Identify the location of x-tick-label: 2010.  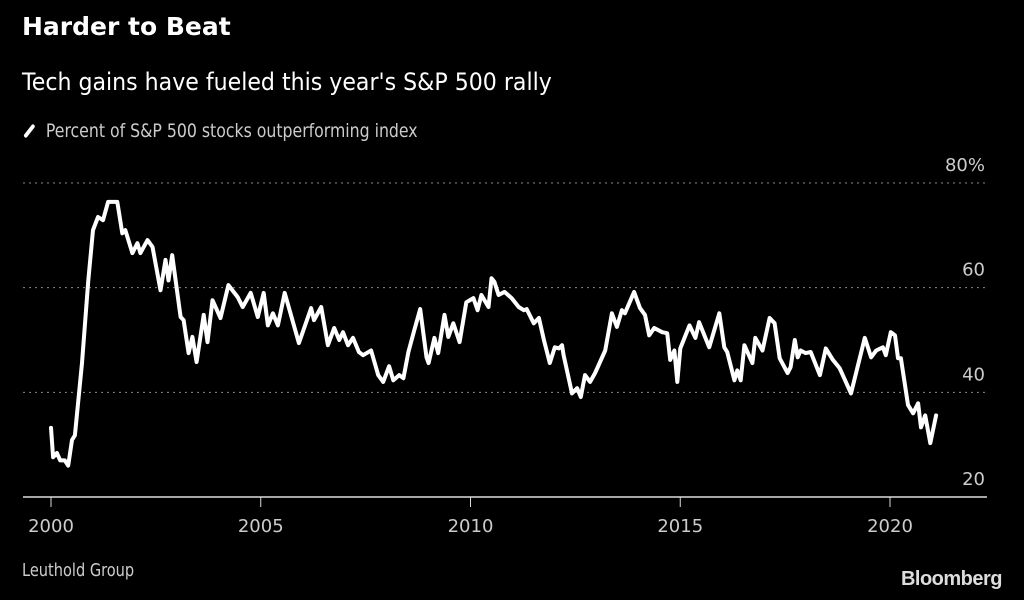
(471, 526).